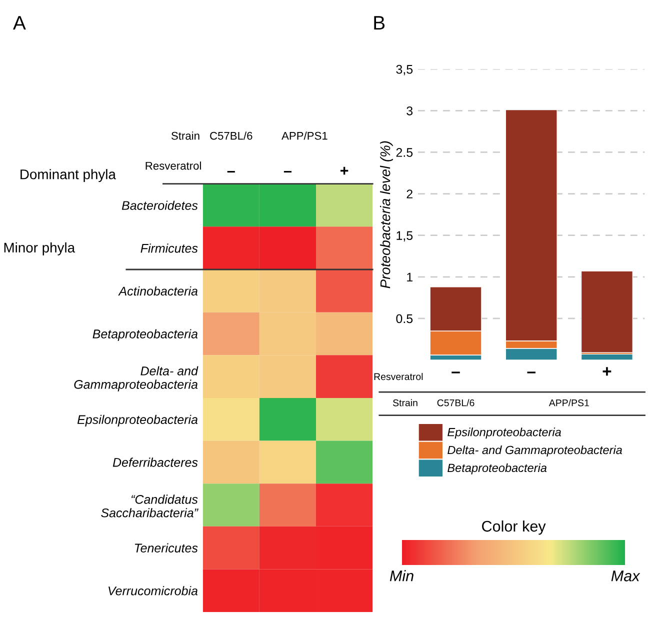 Image resolution: width=648 pixels, height=617 pixels. Describe the element at coordinates (137, 420) in the screenshot. I see `y-tick-label: Epsilonproteobacteria` at that location.